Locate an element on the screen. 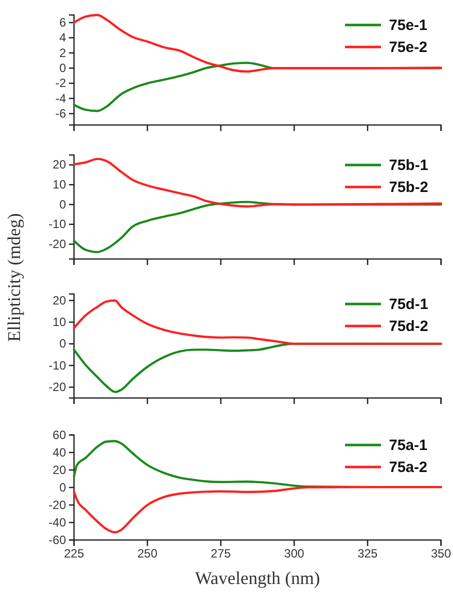  x-tick-label: 350 is located at coordinates (441, 553).